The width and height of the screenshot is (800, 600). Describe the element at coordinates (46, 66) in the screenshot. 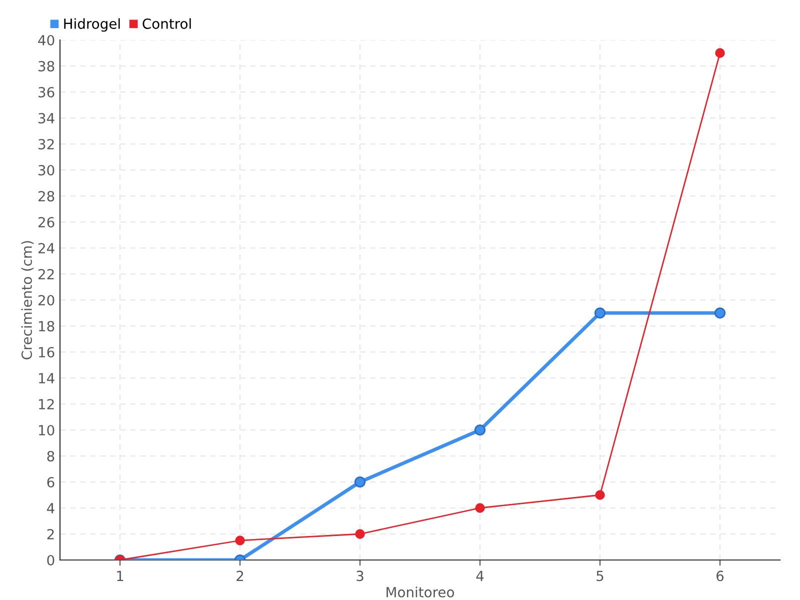

I see `y-tick-label: 38` at that location.